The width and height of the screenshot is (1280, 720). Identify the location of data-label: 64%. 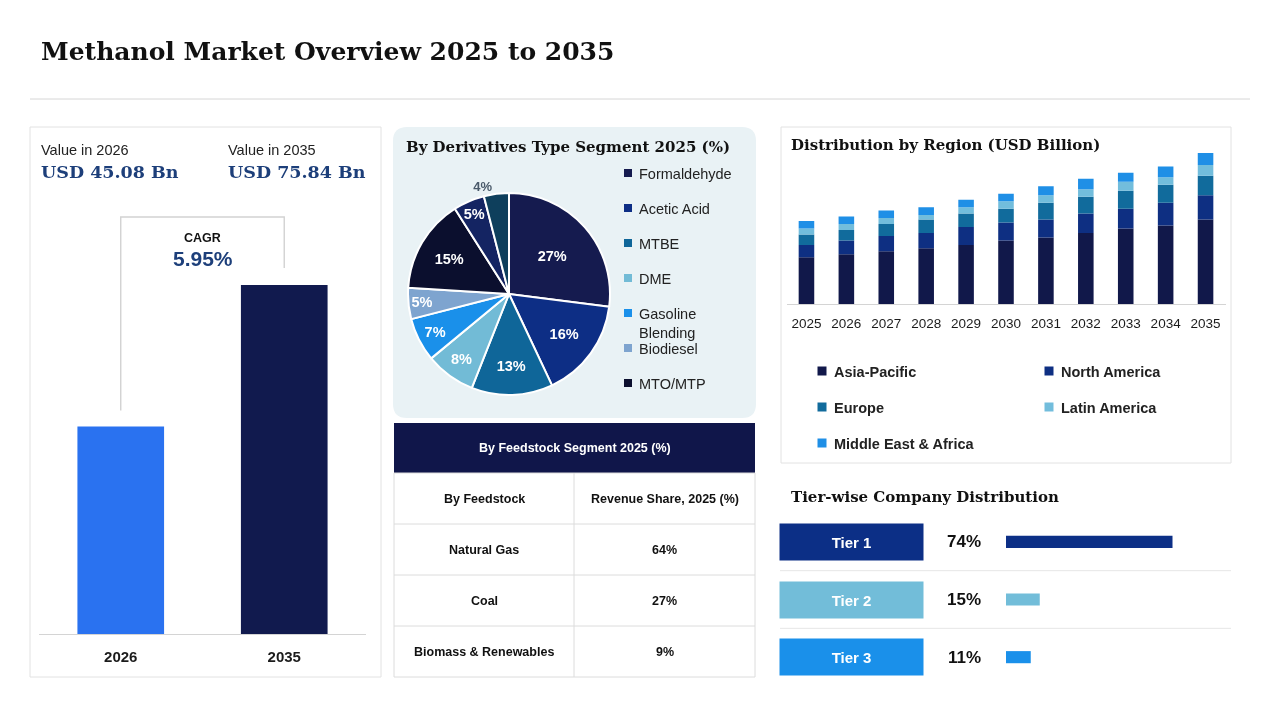
(665, 550).